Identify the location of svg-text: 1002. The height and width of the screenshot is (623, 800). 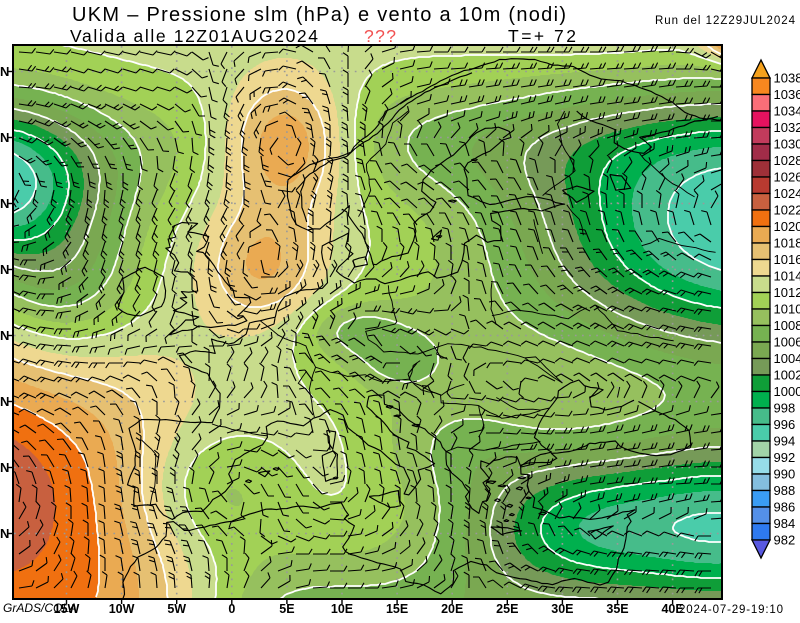
(787, 375).